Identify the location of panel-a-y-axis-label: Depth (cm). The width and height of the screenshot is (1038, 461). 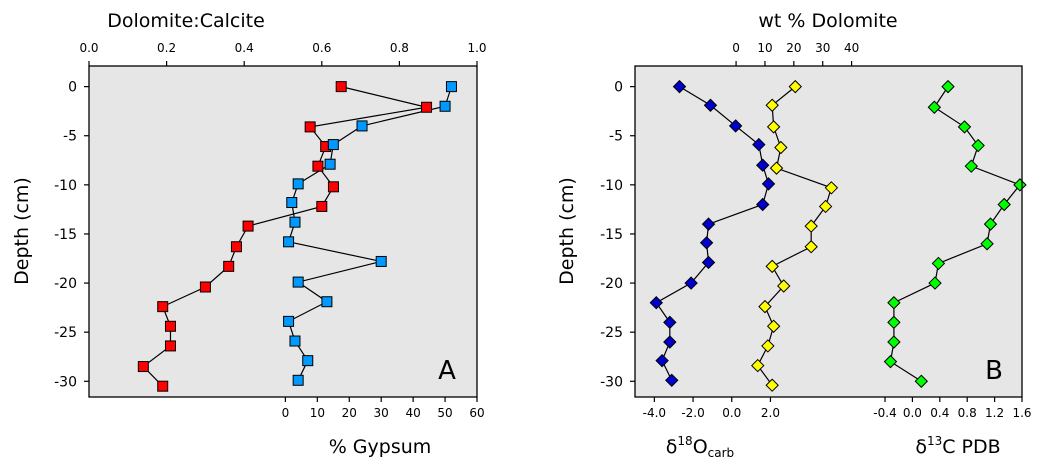
(22, 231).